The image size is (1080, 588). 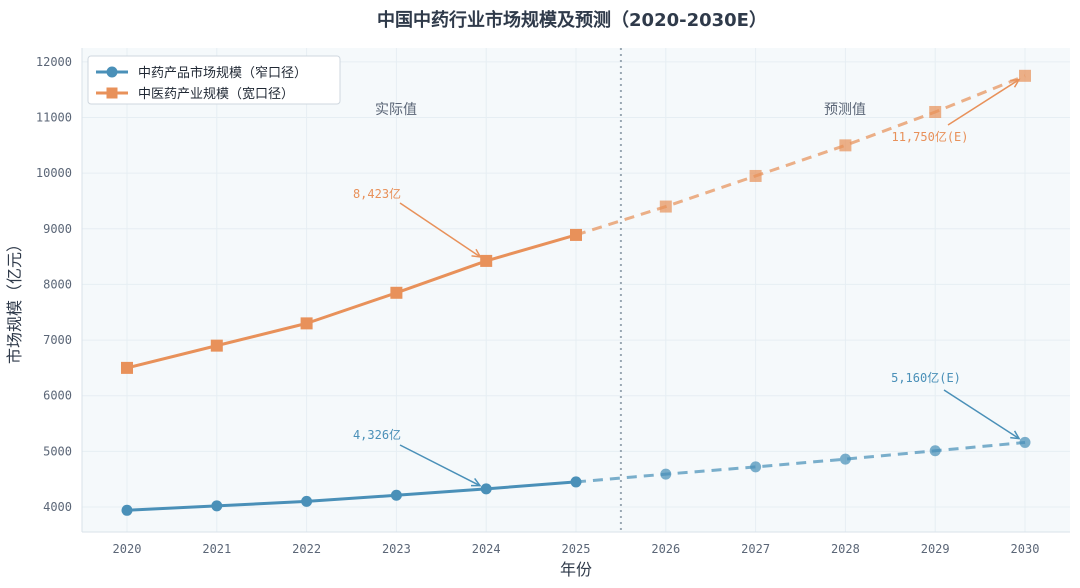 What do you see at coordinates (935, 111) in the screenshot?
I see `series-1-point-2029` at bounding box center [935, 111].